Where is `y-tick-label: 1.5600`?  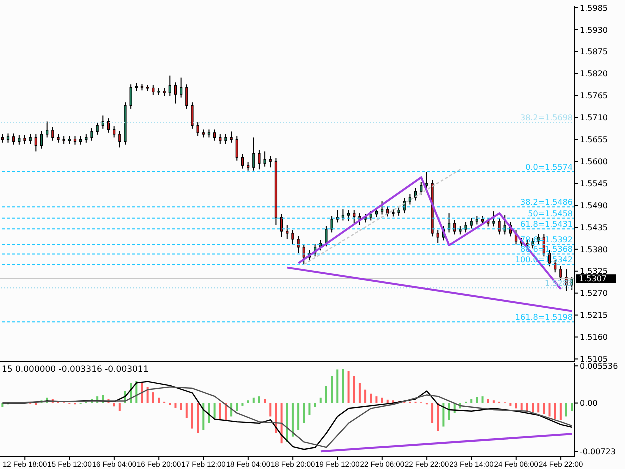 y-tick-label: 1.5600 is located at coordinates (594, 161).